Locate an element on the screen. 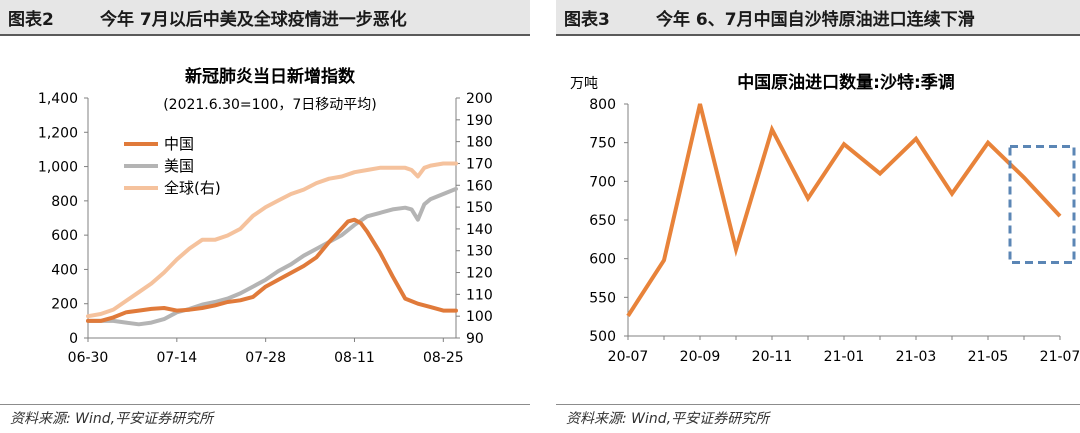 The height and width of the screenshot is (433, 1080). x-tick-label: 08-25 is located at coordinates (443, 358).